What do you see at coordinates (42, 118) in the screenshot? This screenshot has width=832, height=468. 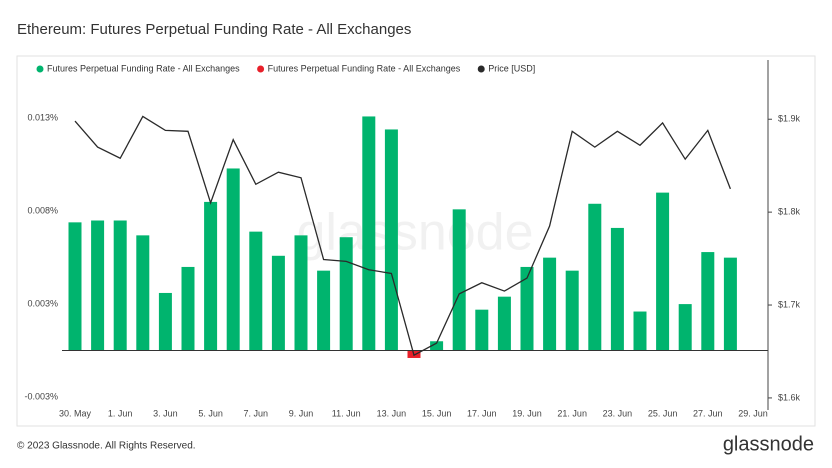 I see `y-tick-label: 0.013%` at bounding box center [42, 118].